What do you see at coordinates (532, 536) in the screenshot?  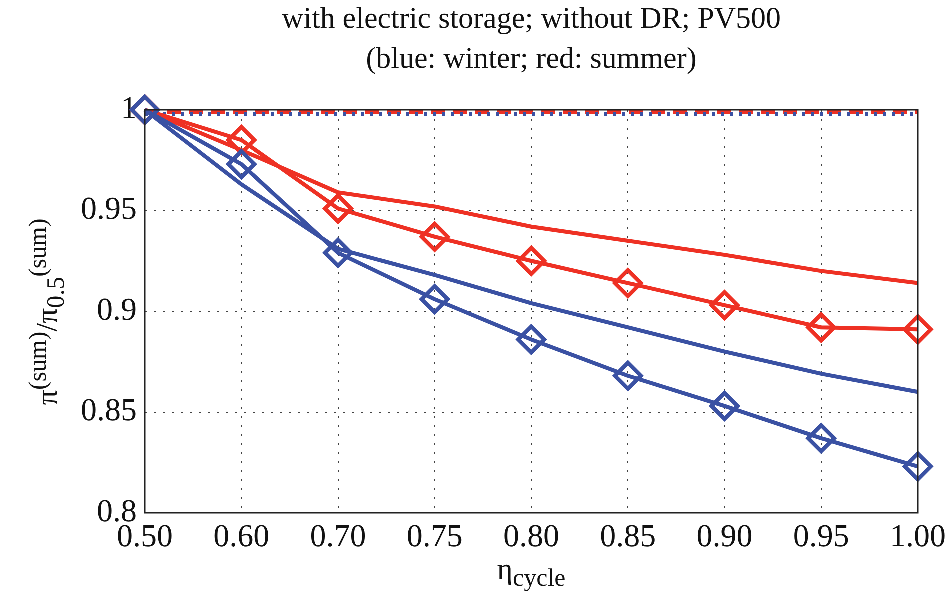 I see `x-tick-label: 0.80` at bounding box center [532, 536].